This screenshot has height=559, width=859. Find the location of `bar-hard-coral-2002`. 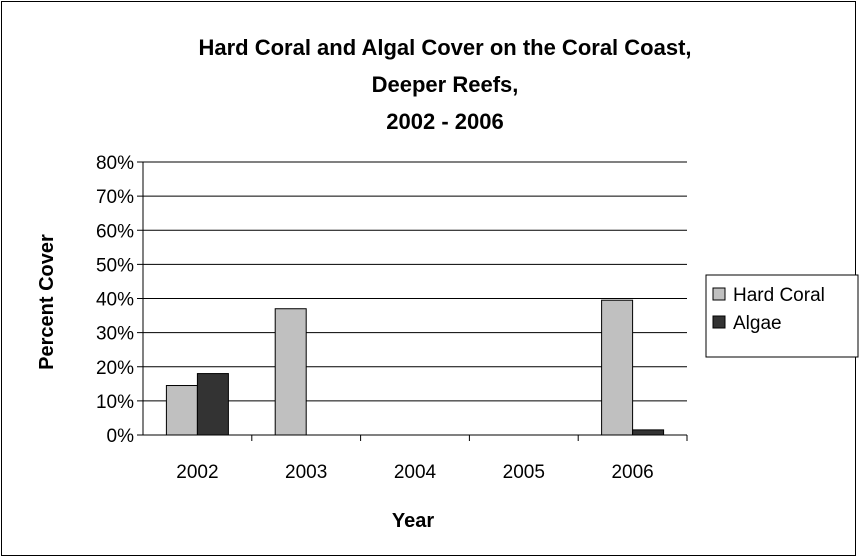

bar-hard-coral-2002 is located at coordinates (181, 410).